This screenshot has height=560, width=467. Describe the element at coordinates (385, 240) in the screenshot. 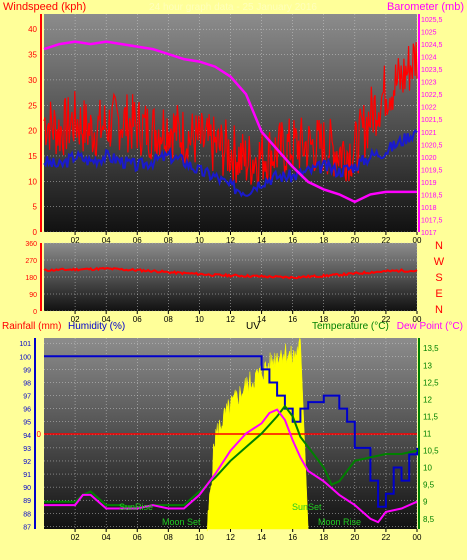

I see `wind-x-tick-label: 22` at that location.